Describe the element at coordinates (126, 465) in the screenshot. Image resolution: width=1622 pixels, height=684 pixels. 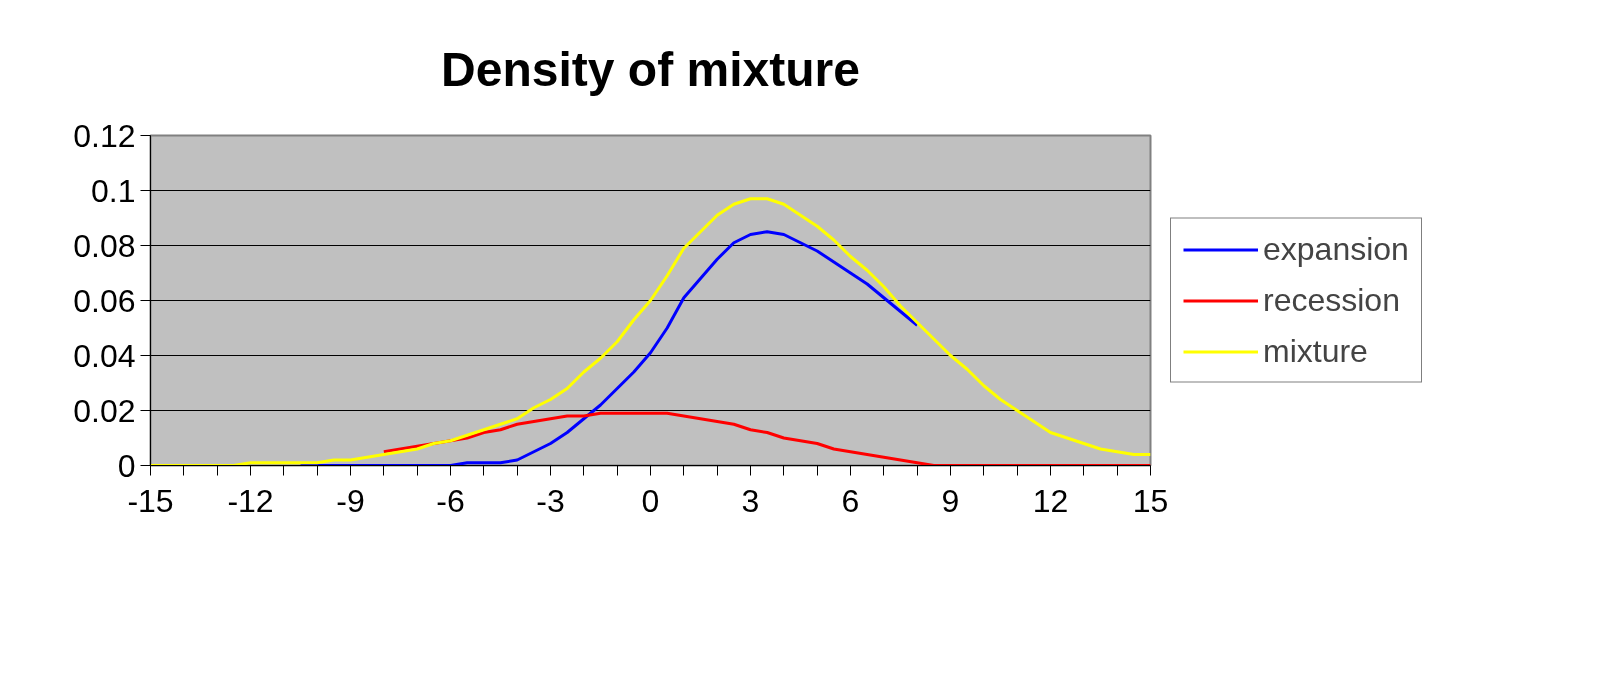
I see `y-tick-label: 0` at that location.